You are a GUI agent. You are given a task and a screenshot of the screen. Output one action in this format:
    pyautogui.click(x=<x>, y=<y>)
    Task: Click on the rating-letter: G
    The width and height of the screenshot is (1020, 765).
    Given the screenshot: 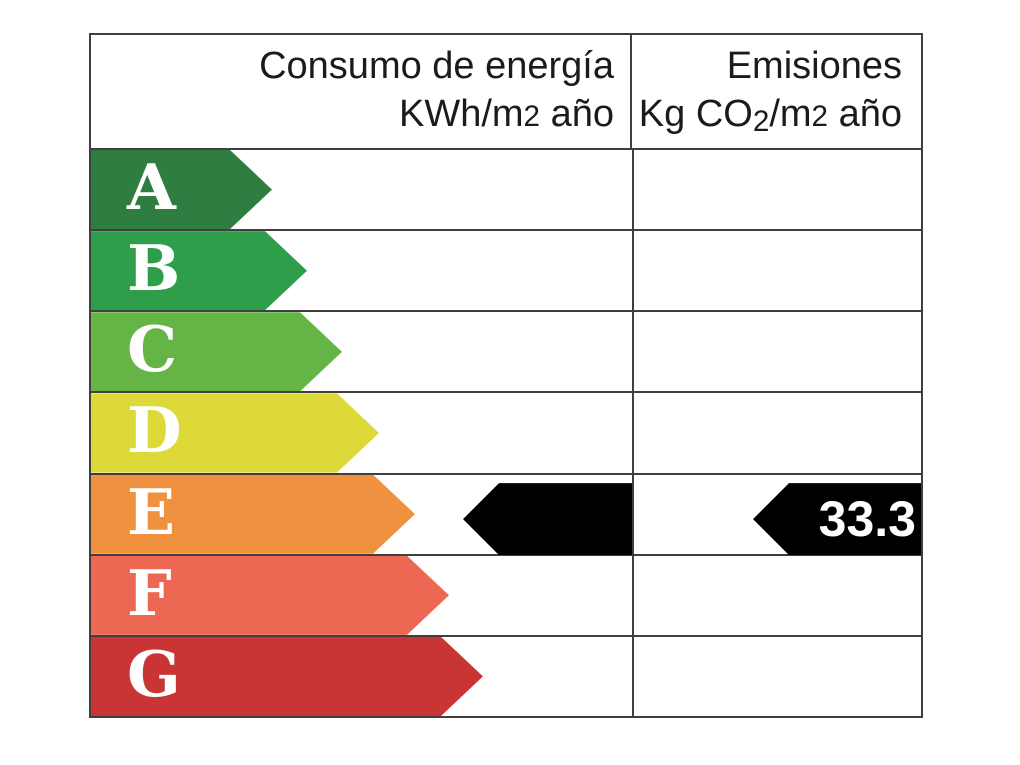 What is the action you would take?
    pyautogui.click(x=154, y=673)
    